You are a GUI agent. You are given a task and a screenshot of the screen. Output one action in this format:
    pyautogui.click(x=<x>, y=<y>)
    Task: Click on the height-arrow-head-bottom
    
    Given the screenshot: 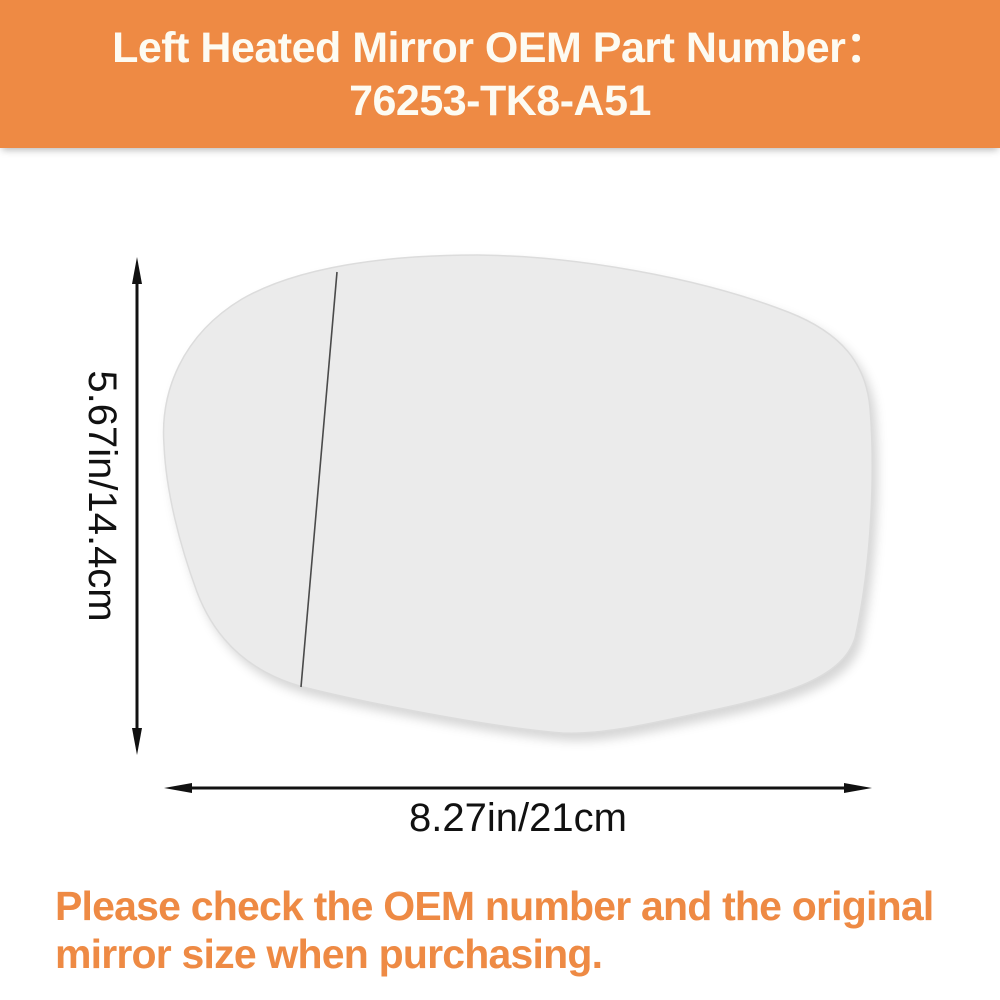 What is the action you would take?
    pyautogui.click(x=137, y=741)
    